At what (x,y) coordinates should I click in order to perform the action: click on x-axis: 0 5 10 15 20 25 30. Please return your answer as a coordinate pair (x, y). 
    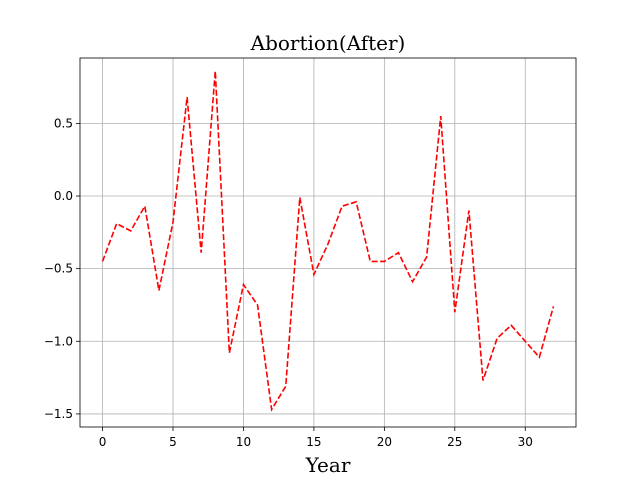
    Looking at the image, I should click on (316, 438).